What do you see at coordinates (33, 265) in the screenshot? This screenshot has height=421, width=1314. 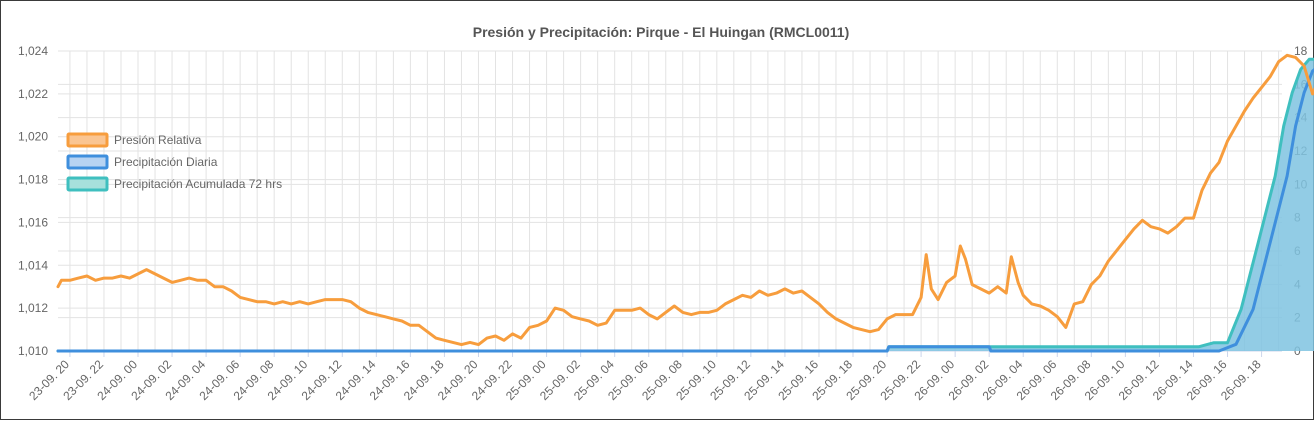 I see `left-tick-label: 1,014` at bounding box center [33, 265].